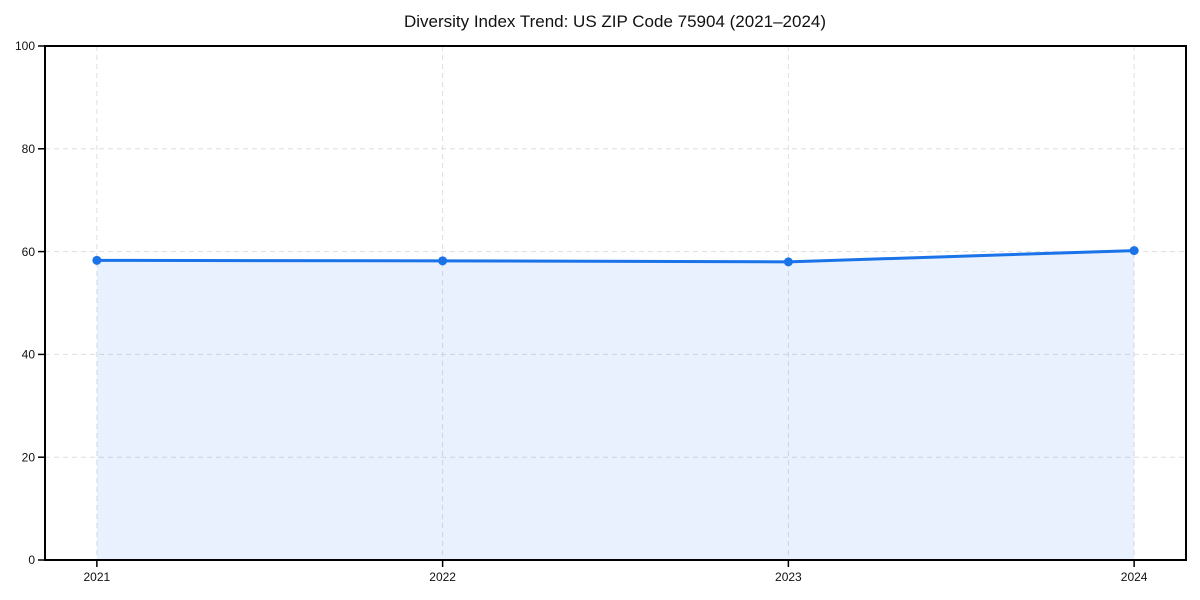  What do you see at coordinates (29, 149) in the screenshot?
I see `y-tick-label-80: 80` at bounding box center [29, 149].